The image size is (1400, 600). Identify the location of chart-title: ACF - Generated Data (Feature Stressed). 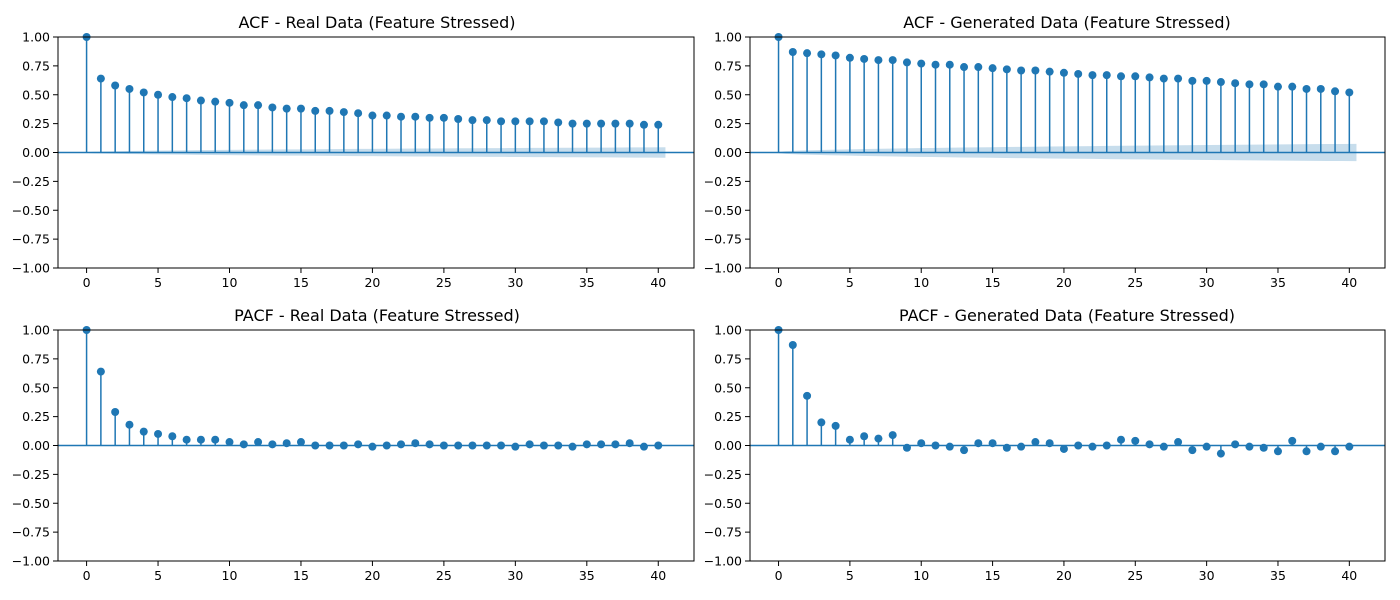
(1066, 22).